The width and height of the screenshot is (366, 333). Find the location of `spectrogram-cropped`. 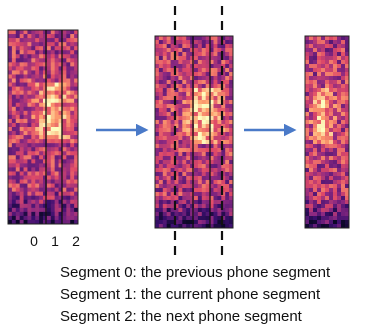

spectrogram-cropped is located at coordinates (327, 132).